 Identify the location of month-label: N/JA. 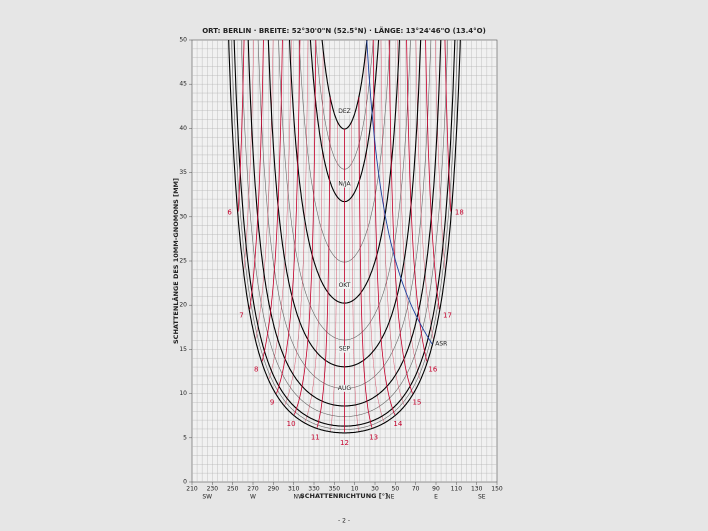
(344, 183).